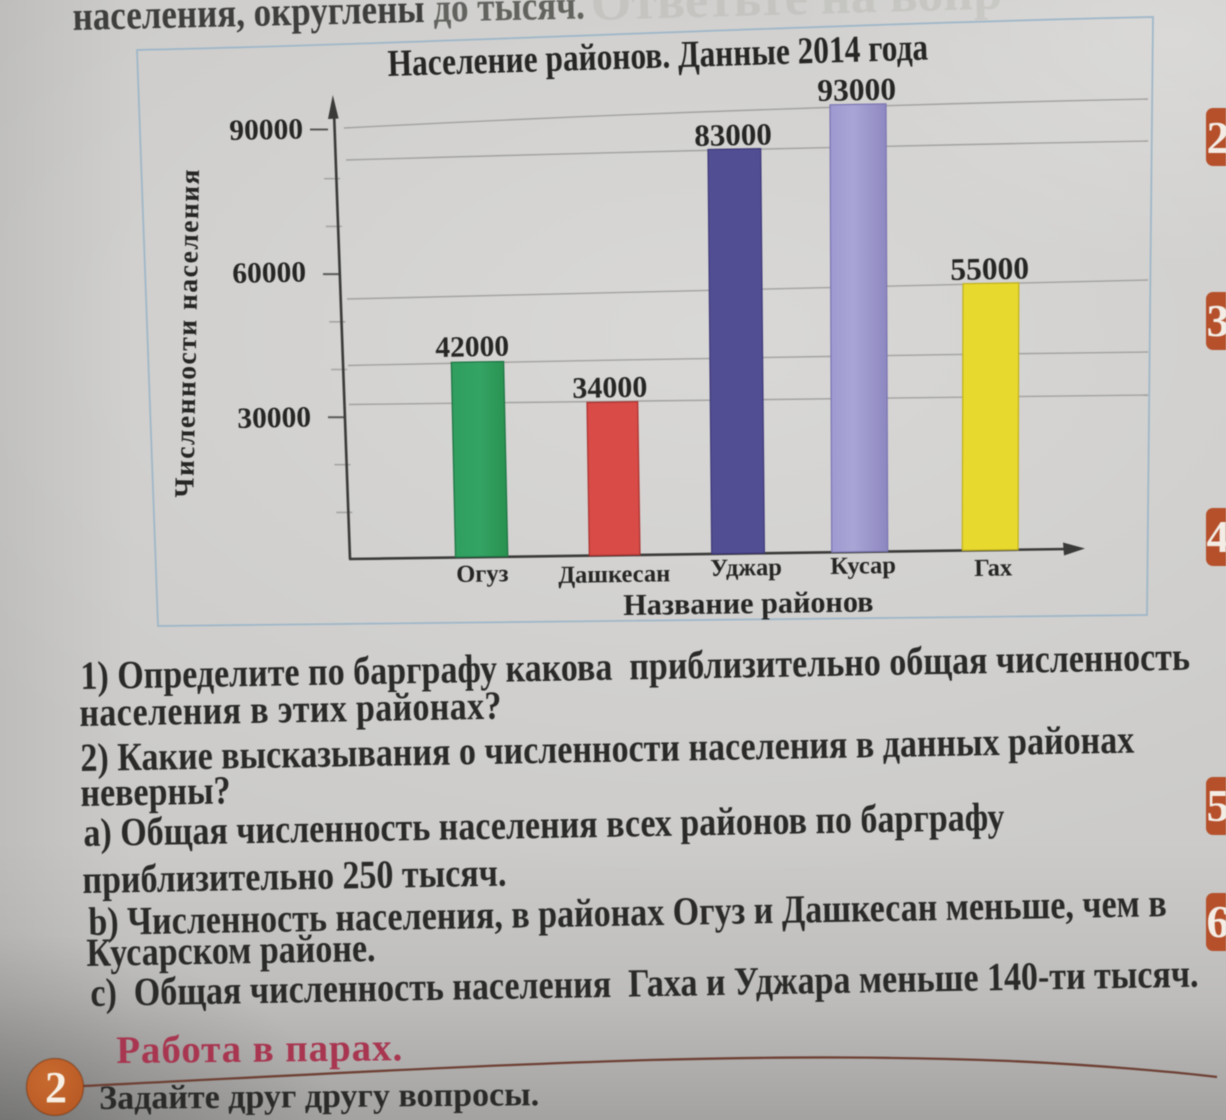 The height and width of the screenshot is (1120, 1226). Describe the element at coordinates (1216, 921) in the screenshot. I see `svg-text: 6` at that location.